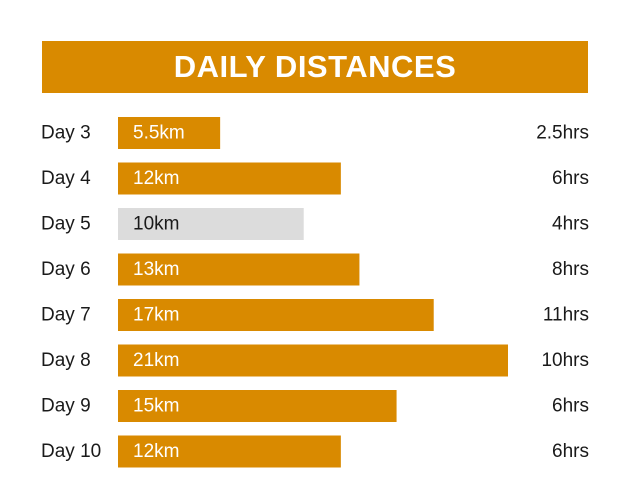  I want to click on chart-title: DAILY DISTANCES, so click(315, 66).